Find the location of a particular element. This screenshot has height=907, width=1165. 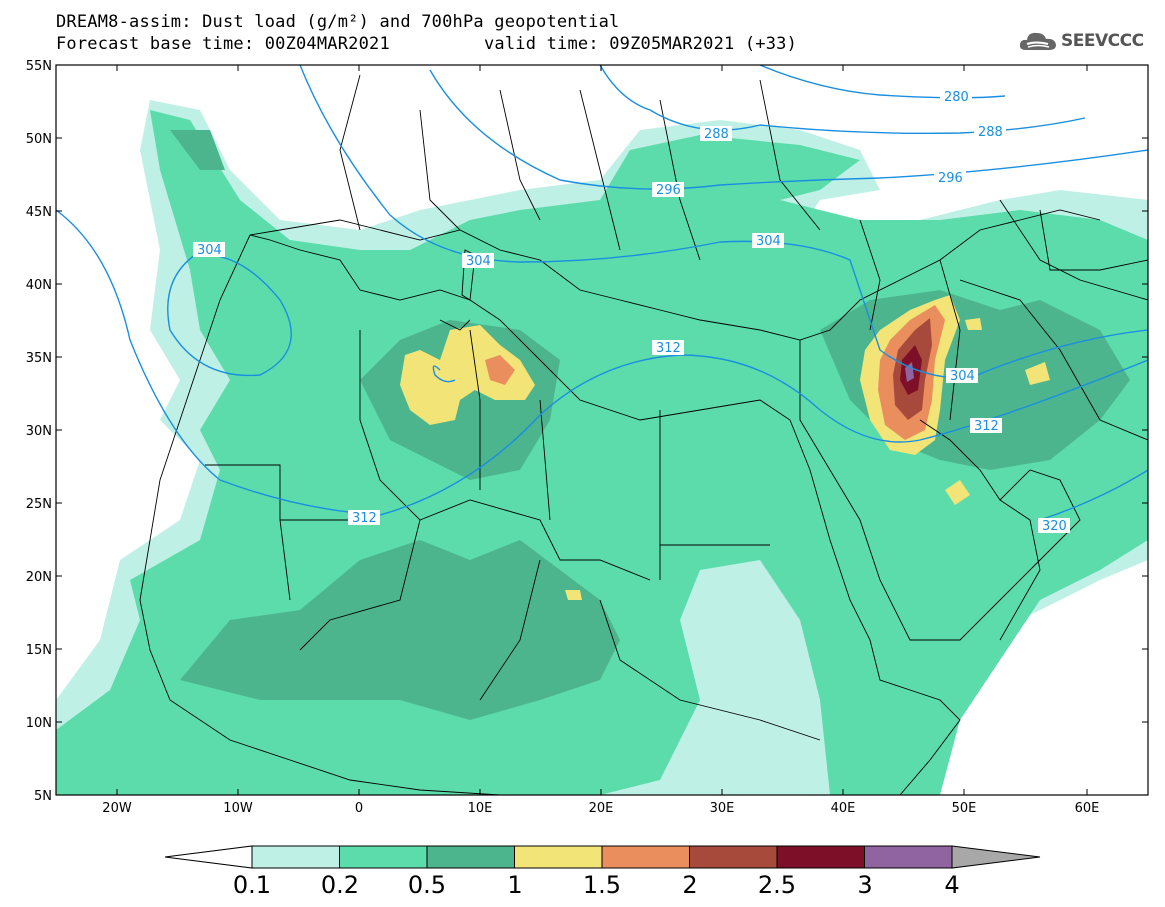

contour-label: 320 is located at coordinates (1054, 526).